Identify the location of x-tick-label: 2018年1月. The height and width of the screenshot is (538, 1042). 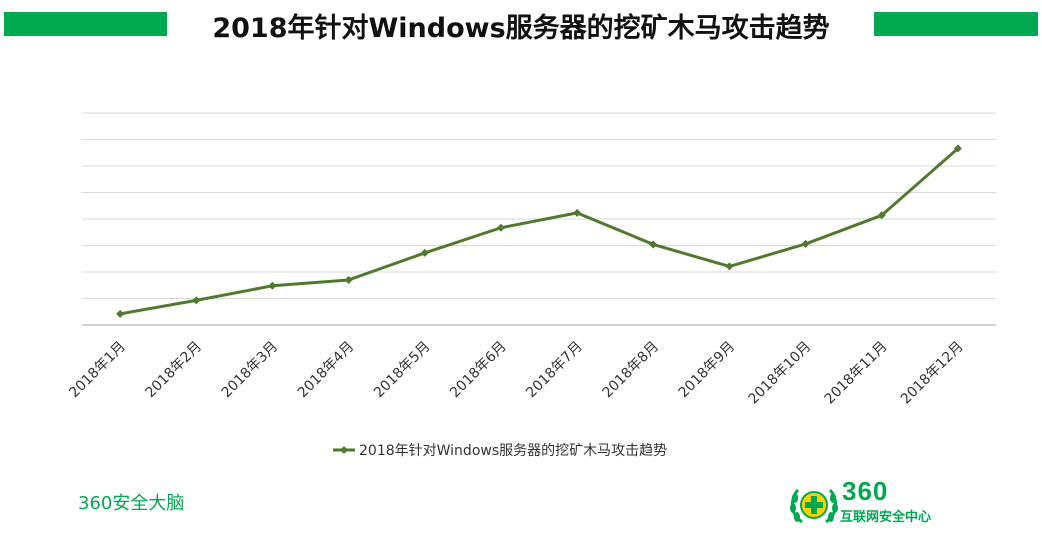
(97, 370).